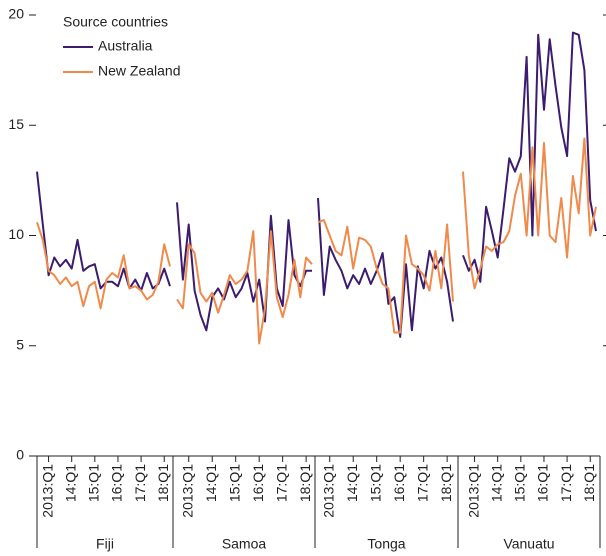  I want to click on y-tick-label: 0, so click(20, 455).